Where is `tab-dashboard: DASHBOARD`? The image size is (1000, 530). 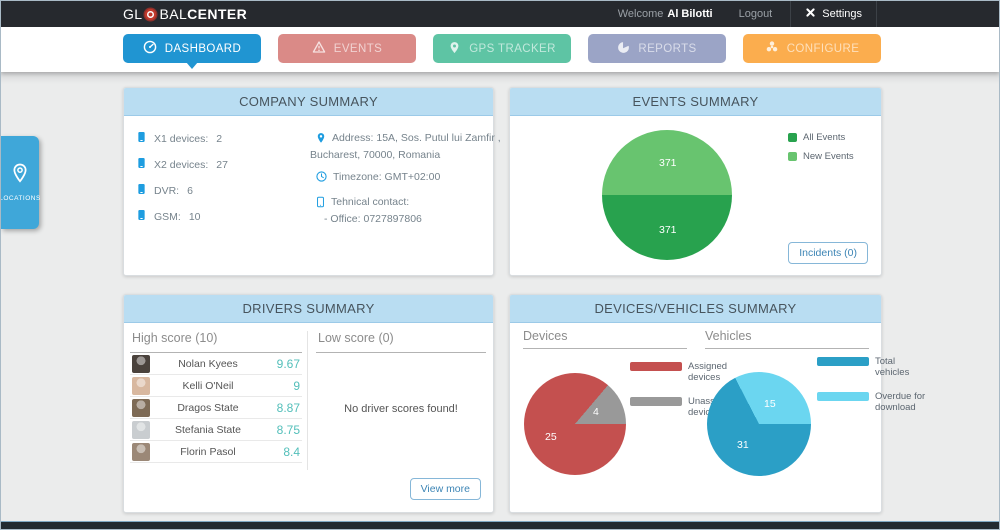 tab-dashboard: DASHBOARD is located at coordinates (192, 51).